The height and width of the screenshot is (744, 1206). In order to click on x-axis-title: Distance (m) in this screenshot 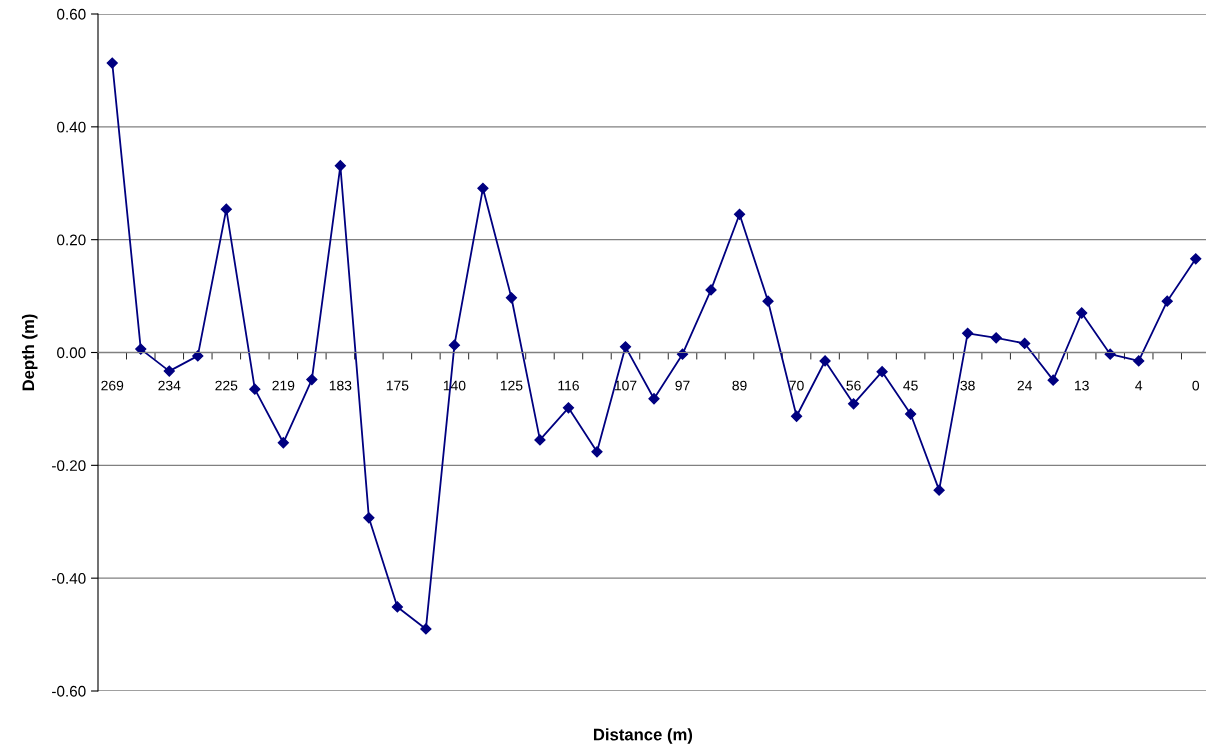, I will do `click(643, 736)`.